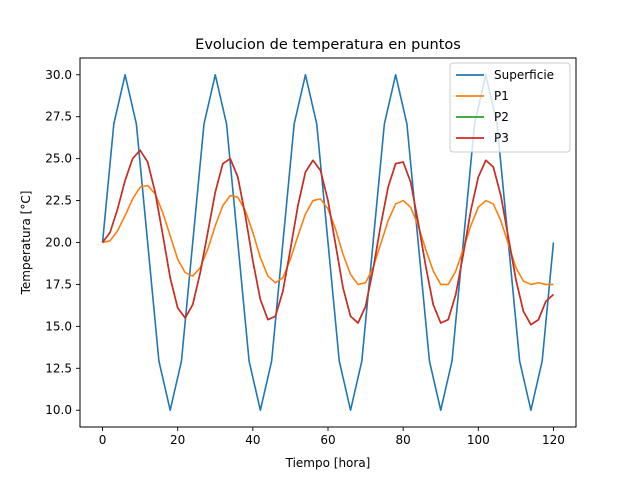 The width and height of the screenshot is (640, 480). I want to click on x-tick-label: 0, so click(103, 440).